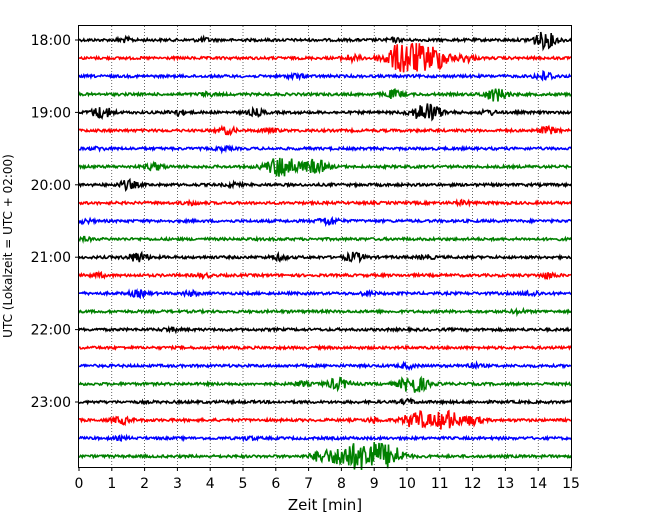 Image resolution: width=650 pixels, height=520 pixels. I want to click on trace-2045, so click(325, 239).